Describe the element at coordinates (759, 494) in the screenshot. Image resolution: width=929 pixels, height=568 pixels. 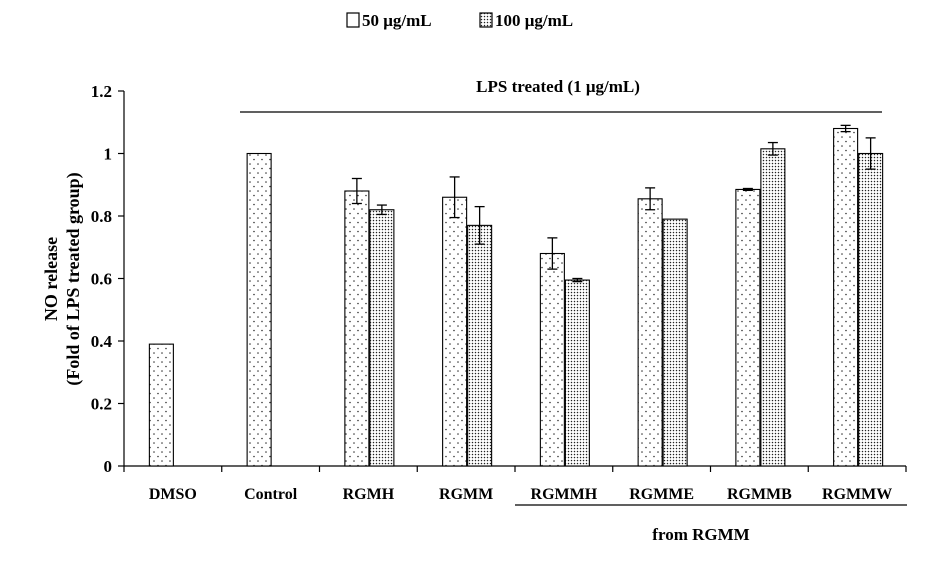
I see `x-tick-label: RGMMB` at that location.